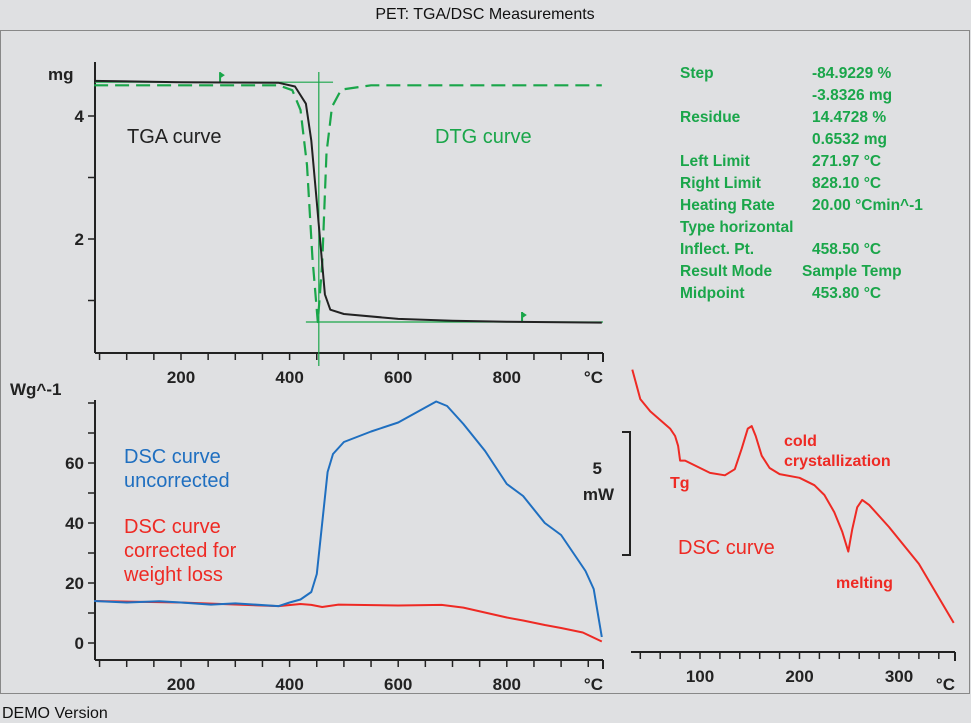 Image resolution: width=971 pixels, height=723 pixels. I want to click on result-label: Result Mode, so click(726, 271).